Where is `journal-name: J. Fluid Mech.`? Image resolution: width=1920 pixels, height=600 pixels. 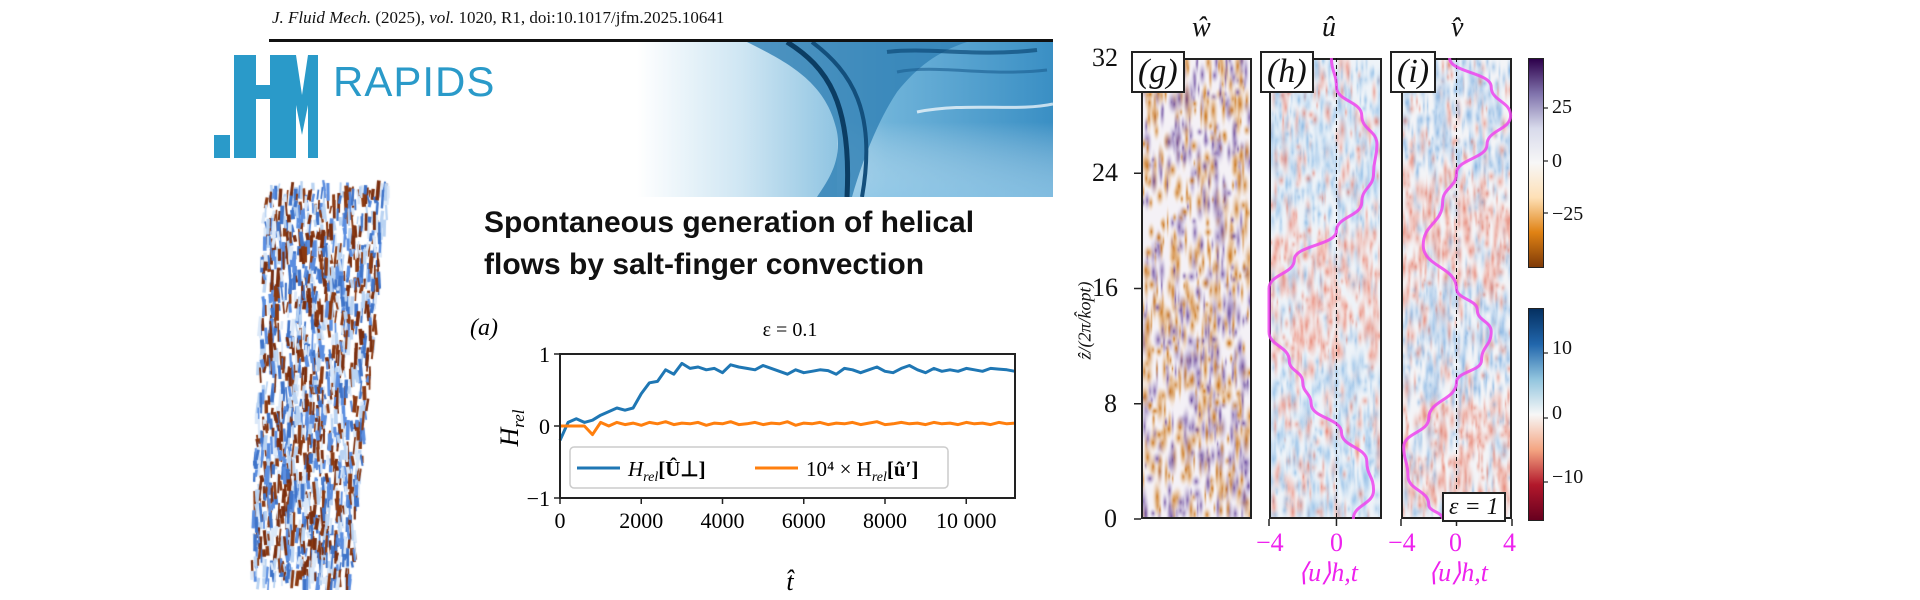 journal-name: J. Fluid Mech. is located at coordinates (322, 17).